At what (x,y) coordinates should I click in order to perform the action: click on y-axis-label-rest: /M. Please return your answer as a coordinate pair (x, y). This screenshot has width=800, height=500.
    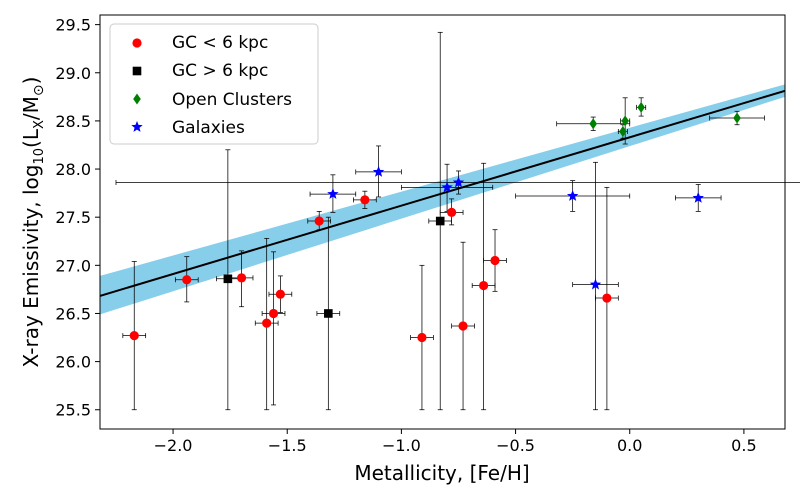
    Looking at the image, I should click on (31, 108).